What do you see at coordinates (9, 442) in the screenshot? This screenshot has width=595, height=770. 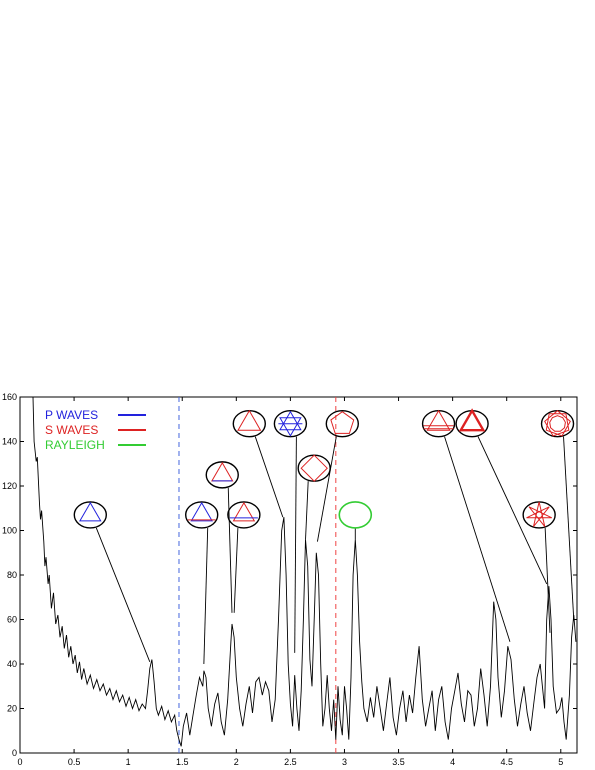 I see `y-tick-label: 140` at bounding box center [9, 442].